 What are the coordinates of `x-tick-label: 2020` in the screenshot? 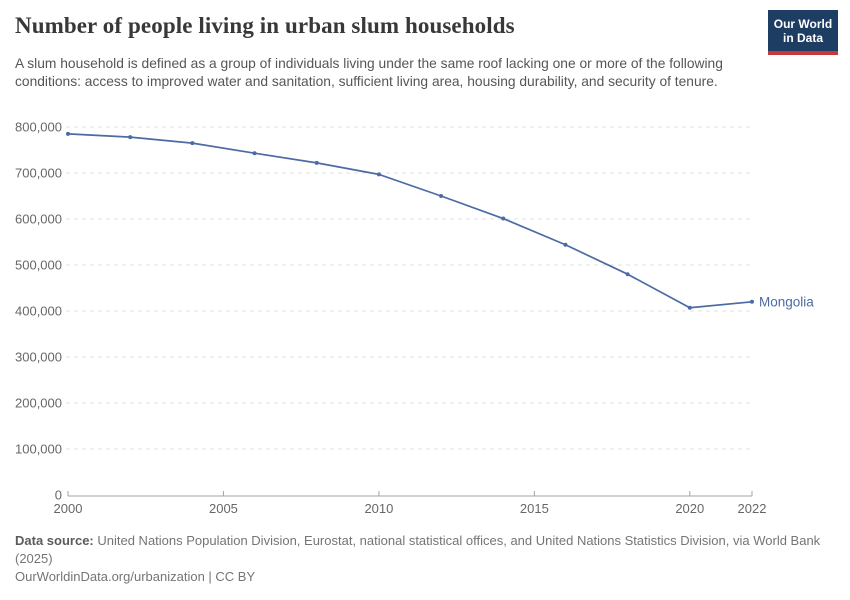 It's located at (689, 508).